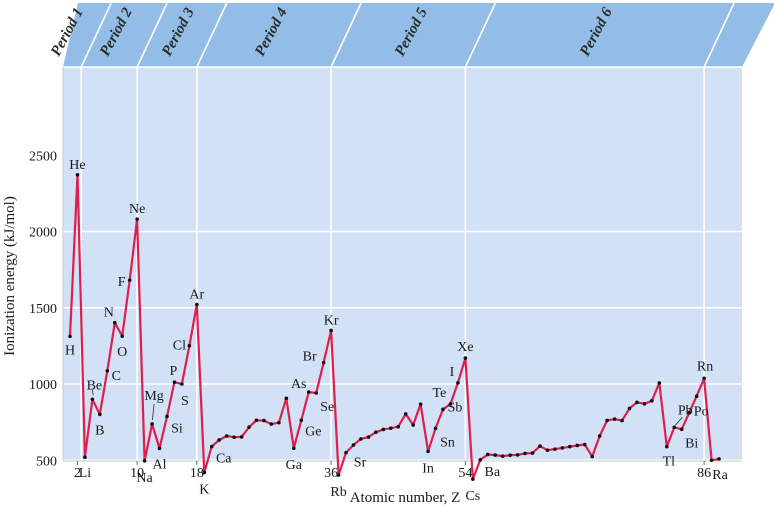  What do you see at coordinates (197, 473) in the screenshot?
I see `x-tick-label: 18` at bounding box center [197, 473].